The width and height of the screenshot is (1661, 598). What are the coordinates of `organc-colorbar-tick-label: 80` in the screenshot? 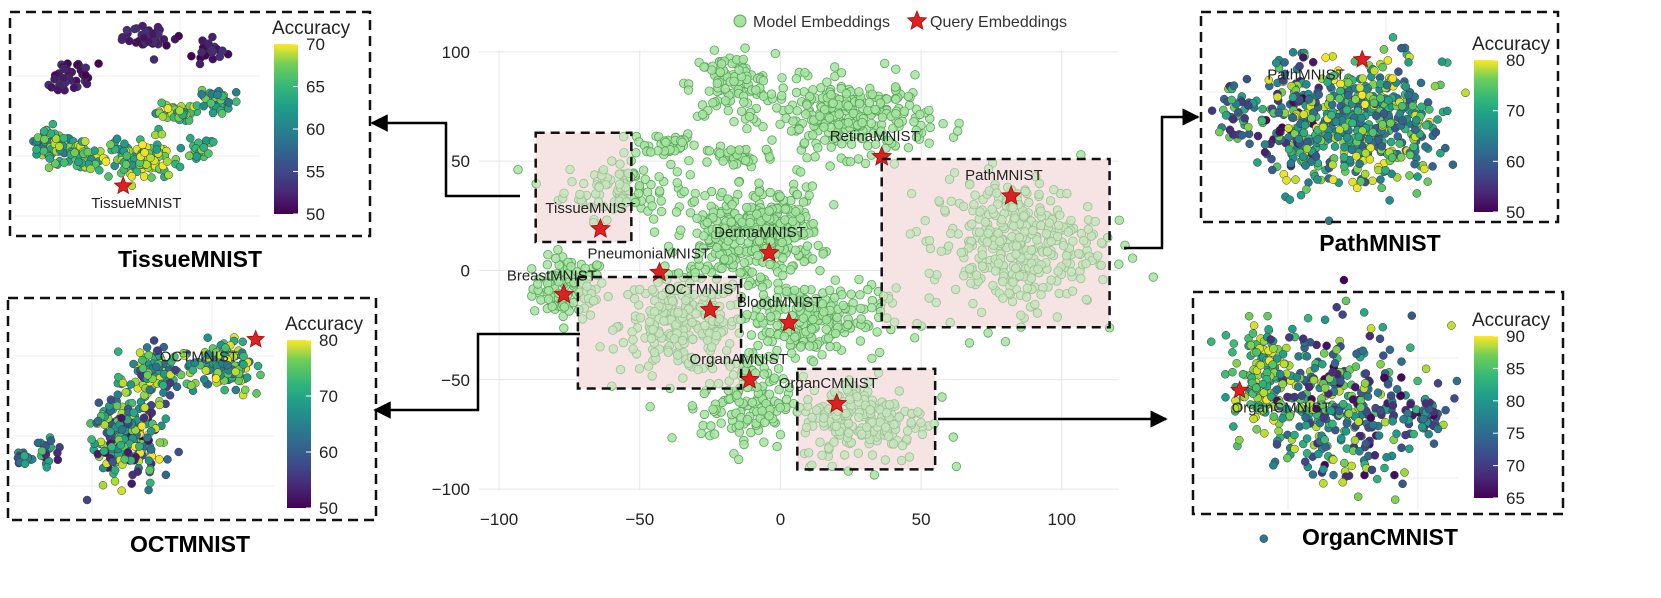 It's located at (1515, 401).